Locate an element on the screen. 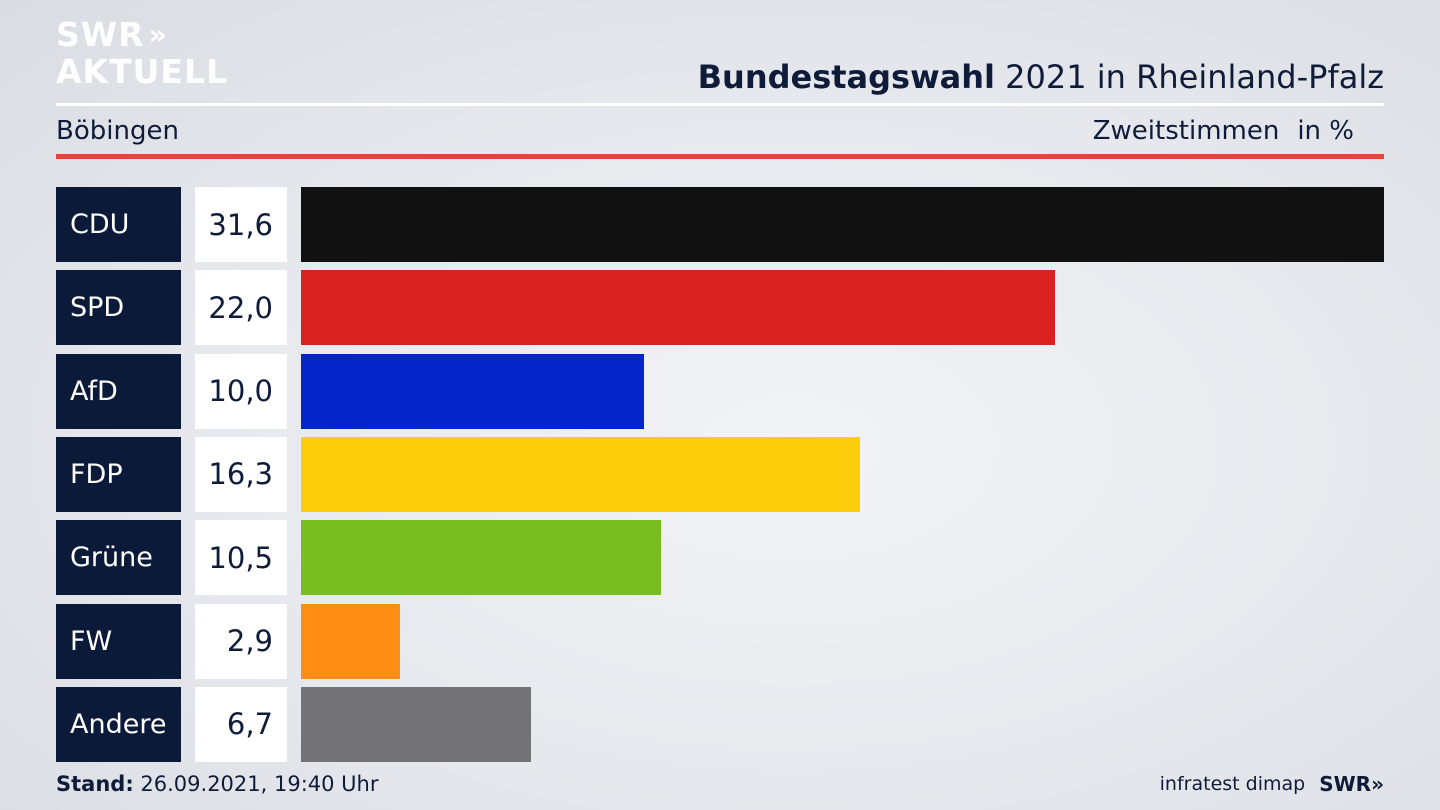 The height and width of the screenshot is (810, 1440). party-label: CDU is located at coordinates (118, 224).